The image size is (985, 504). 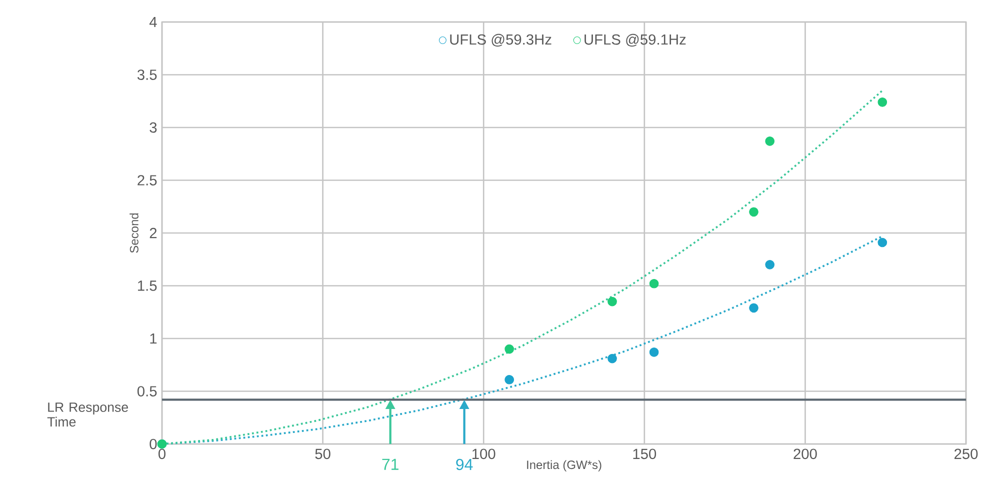 I want to click on y-tick-label: 3.5, so click(x=147, y=75).